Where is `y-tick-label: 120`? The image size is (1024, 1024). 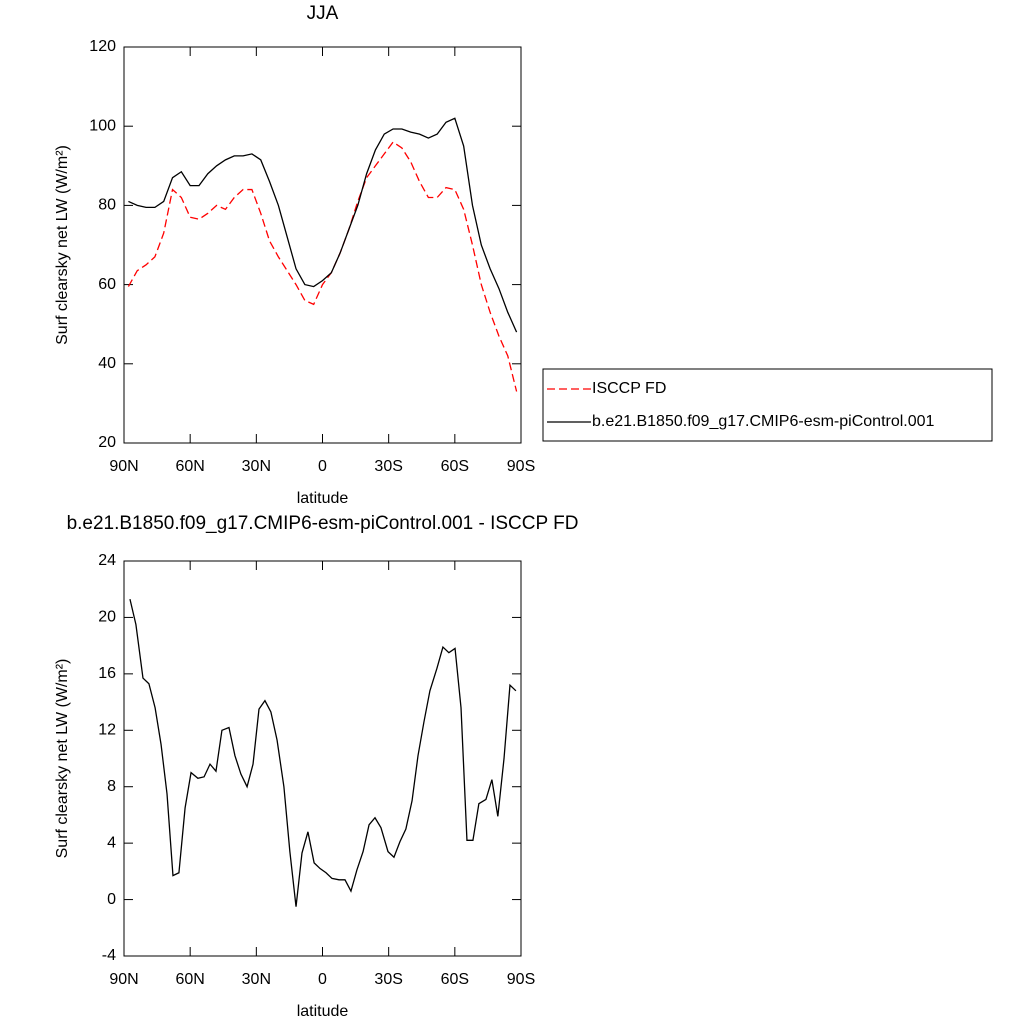 y-tick-label: 120 is located at coordinates (102, 46).